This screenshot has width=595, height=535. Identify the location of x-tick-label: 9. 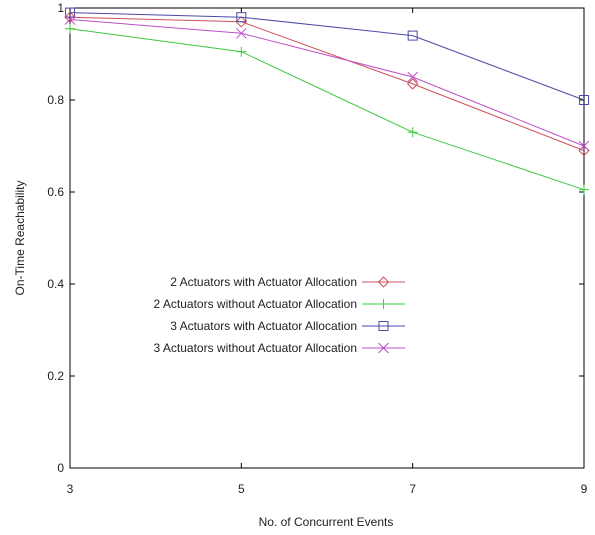
(584, 489).